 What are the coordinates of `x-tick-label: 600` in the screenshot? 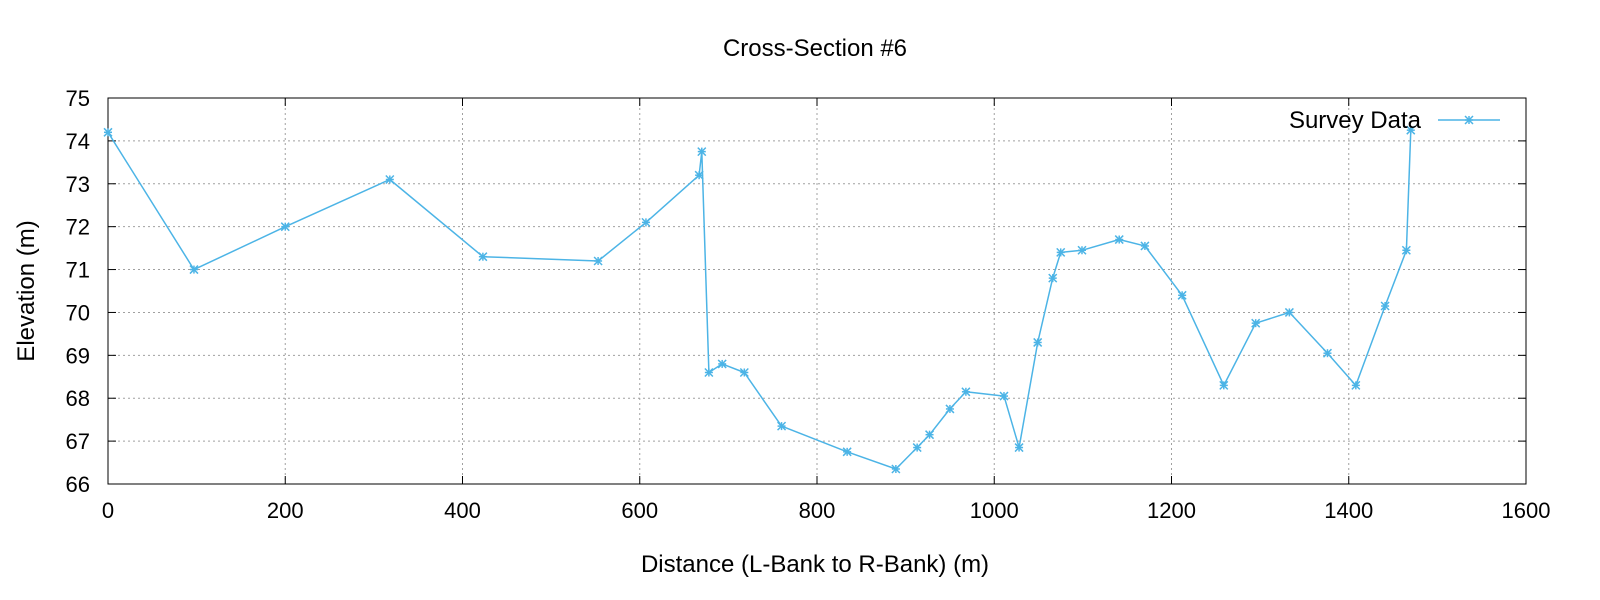 It's located at (639, 510).